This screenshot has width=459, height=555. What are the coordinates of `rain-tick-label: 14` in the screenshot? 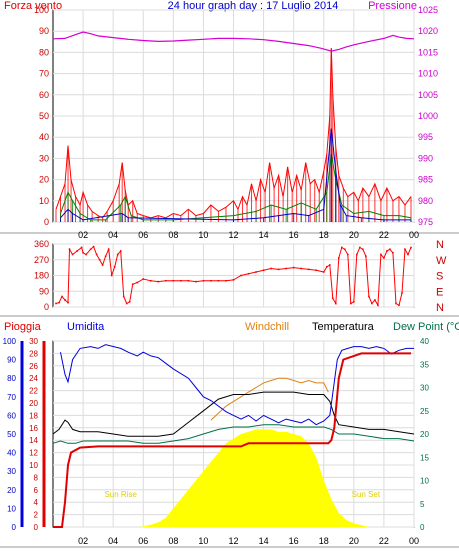 It's located at (33, 440).